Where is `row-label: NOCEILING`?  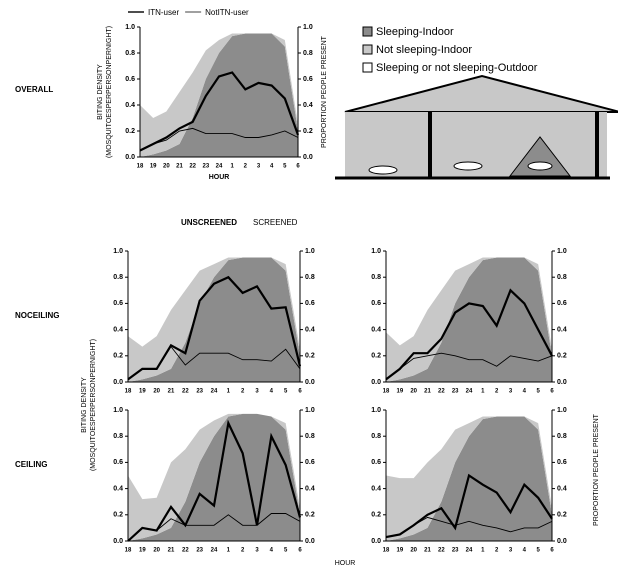
row-label: NOCEILING is located at coordinates (37, 315).